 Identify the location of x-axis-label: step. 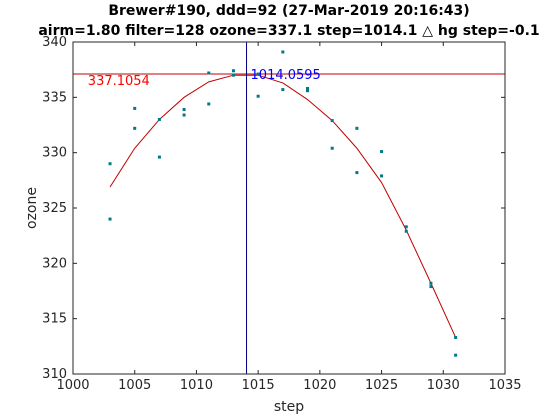
(289, 407).